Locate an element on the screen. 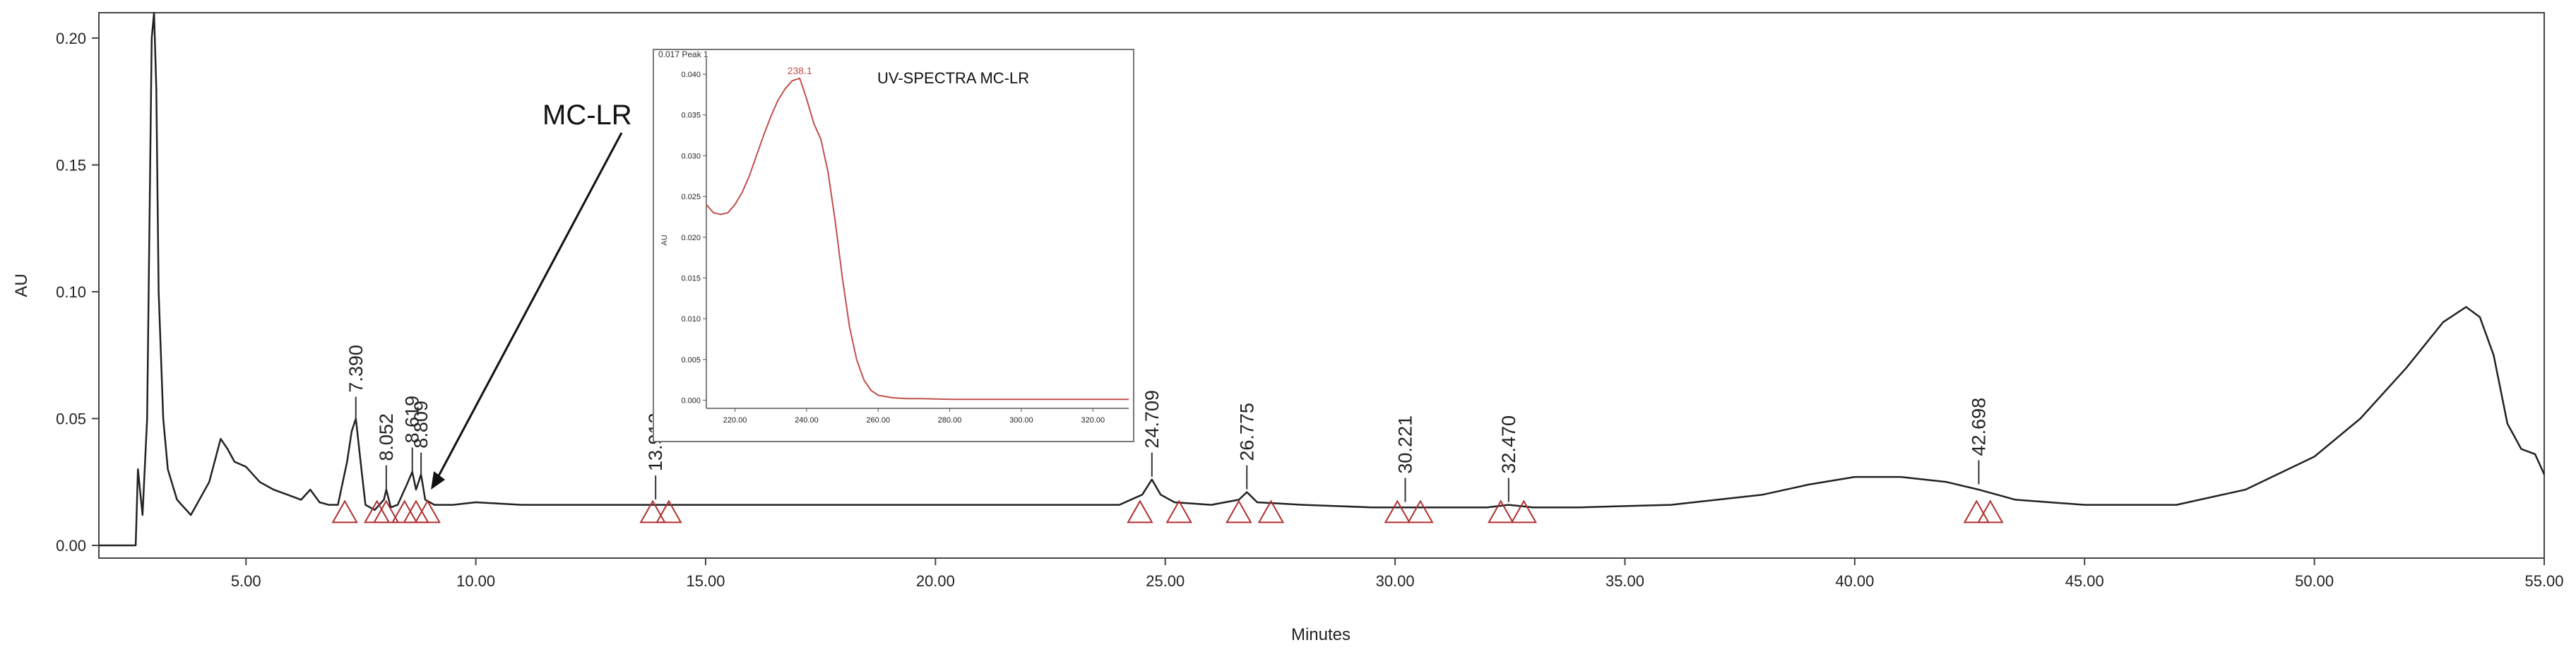 Image resolution: width=2576 pixels, height=657 pixels. peak-label: 32.470 is located at coordinates (1508, 444).